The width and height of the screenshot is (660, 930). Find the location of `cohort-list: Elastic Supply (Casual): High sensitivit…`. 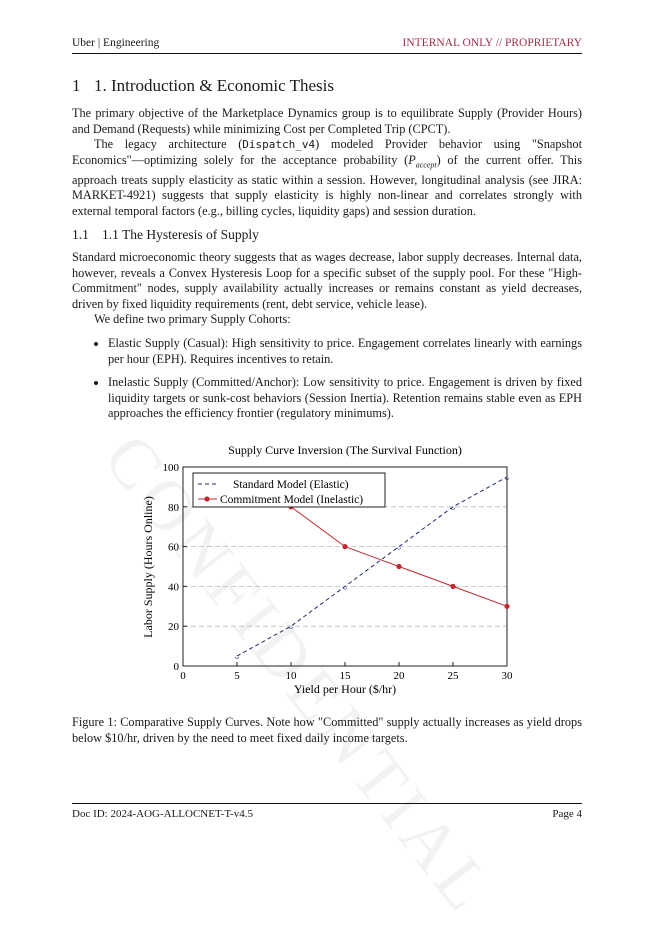

cohort-list: Elastic Supply (Casual): High sensitivit… is located at coordinates (327, 379).